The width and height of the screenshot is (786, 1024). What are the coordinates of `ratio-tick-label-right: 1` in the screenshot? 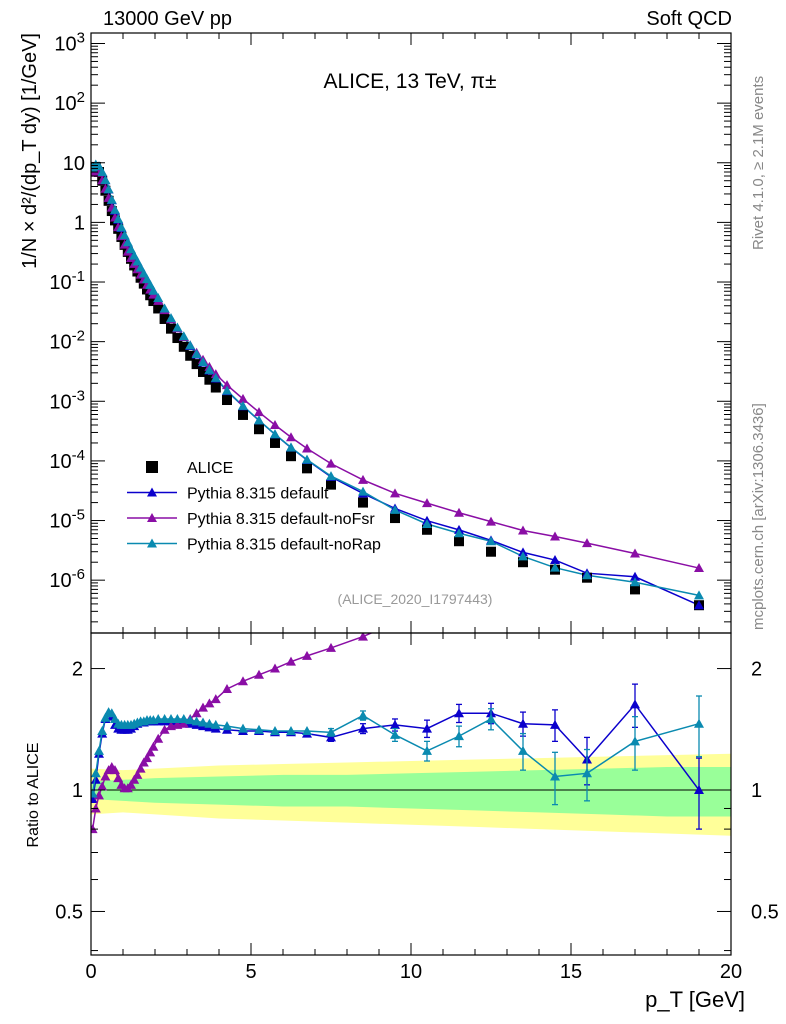 It's located at (756, 791).